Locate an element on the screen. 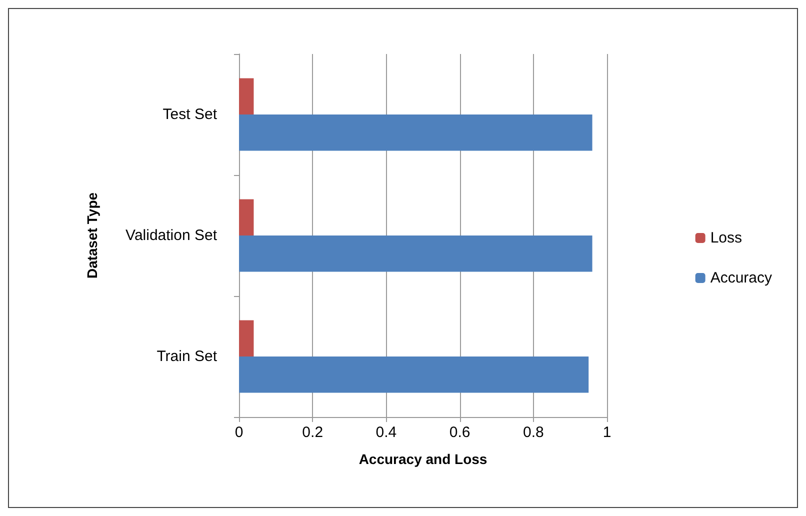 Image resolution: width=806 pixels, height=516 pixels. legend-label: Accuracy is located at coordinates (741, 278).